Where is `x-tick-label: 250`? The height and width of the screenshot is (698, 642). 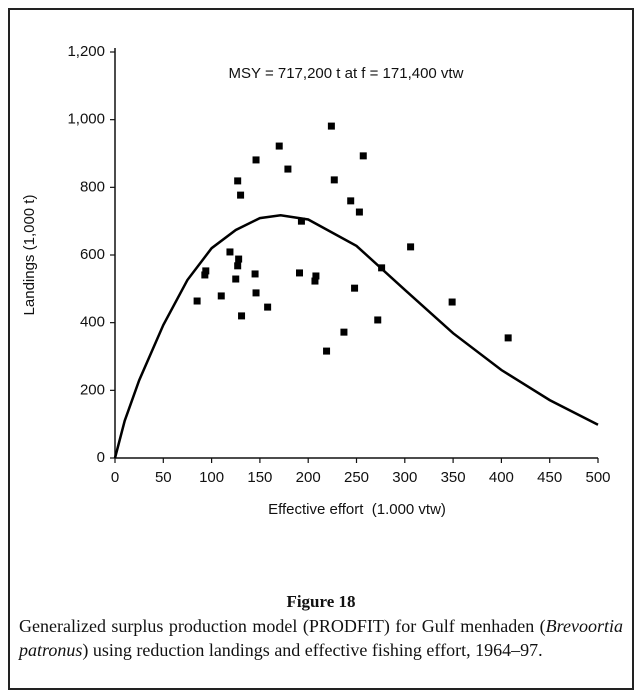
x-tick-label: 250 is located at coordinates (356, 477).